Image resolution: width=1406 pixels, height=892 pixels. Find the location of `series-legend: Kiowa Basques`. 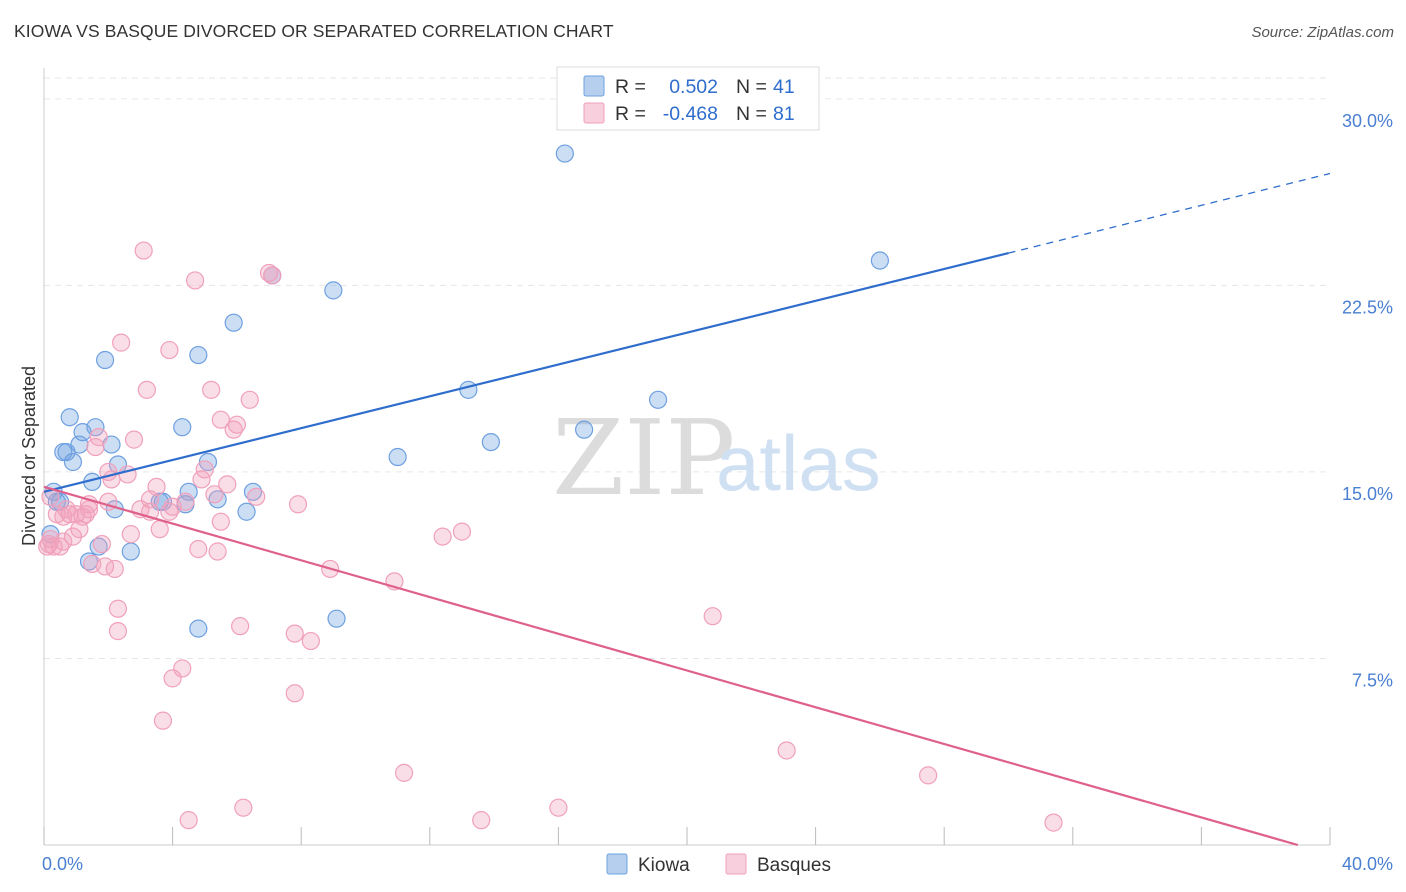

series-legend: Kiowa Basques is located at coordinates (718, 864).